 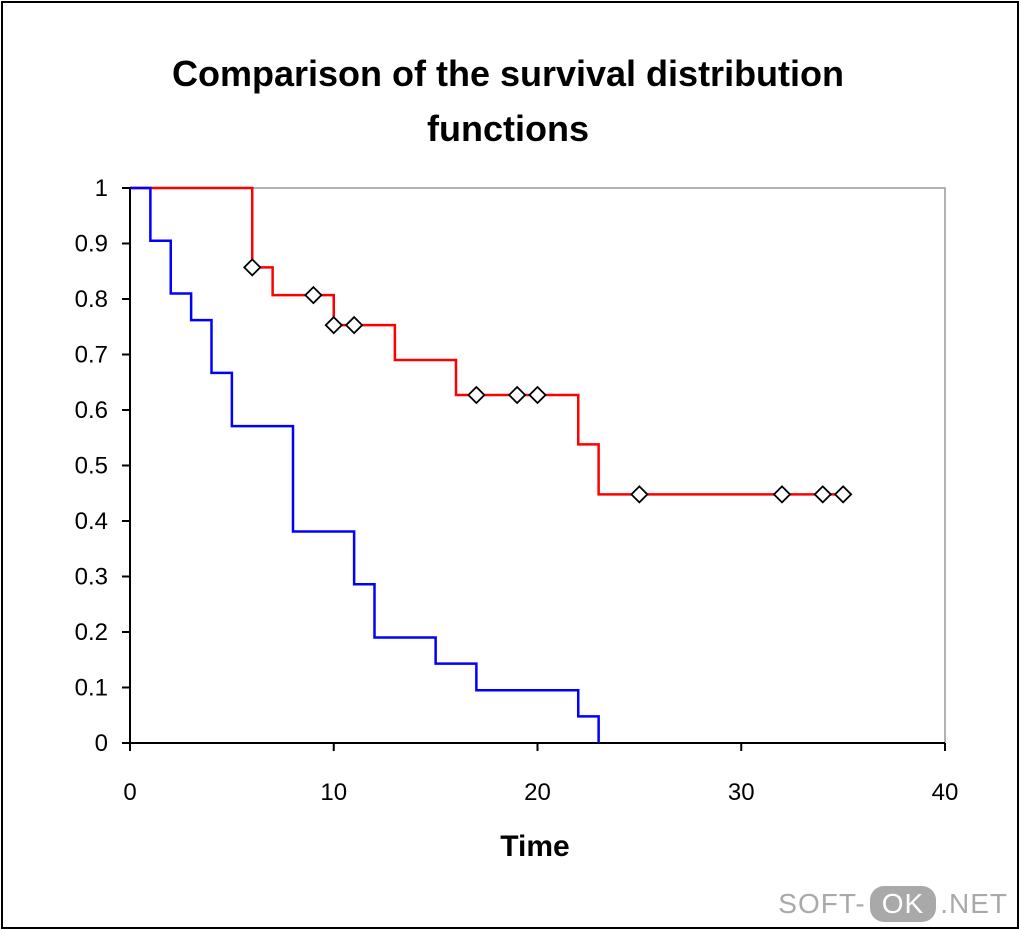 I want to click on watermark: SOFT- OK .NET, so click(x=893, y=904).